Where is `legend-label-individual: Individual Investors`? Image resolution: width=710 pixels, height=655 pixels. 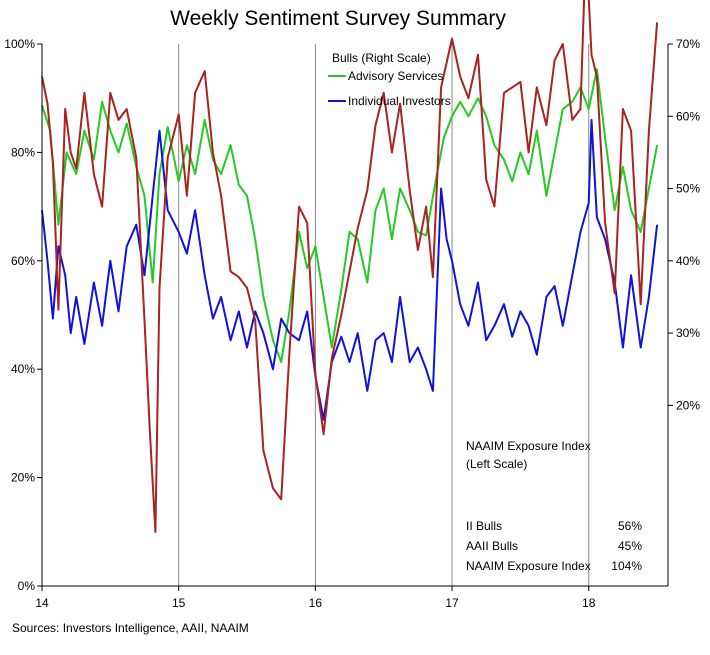
legend-label-individual: Individual Investors is located at coordinates (399, 101).